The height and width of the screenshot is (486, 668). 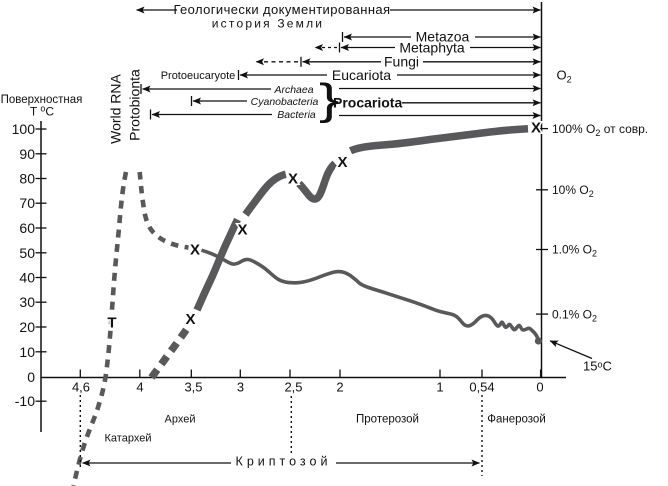 I want to click on svg-text: 80, so click(x=27, y=179).